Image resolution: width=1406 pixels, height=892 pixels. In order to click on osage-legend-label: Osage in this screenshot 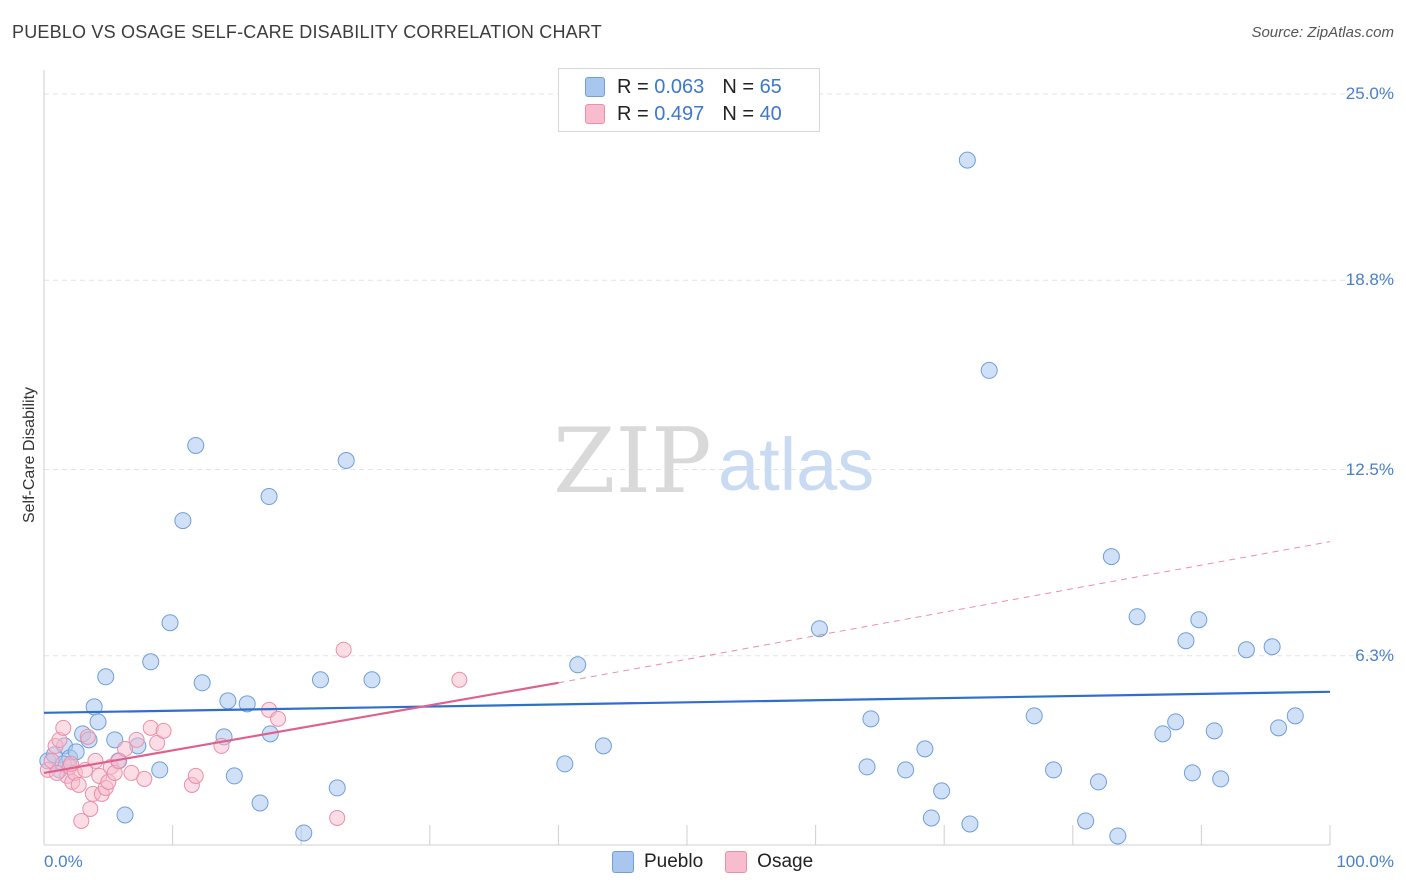, I will do `click(785, 861)`.